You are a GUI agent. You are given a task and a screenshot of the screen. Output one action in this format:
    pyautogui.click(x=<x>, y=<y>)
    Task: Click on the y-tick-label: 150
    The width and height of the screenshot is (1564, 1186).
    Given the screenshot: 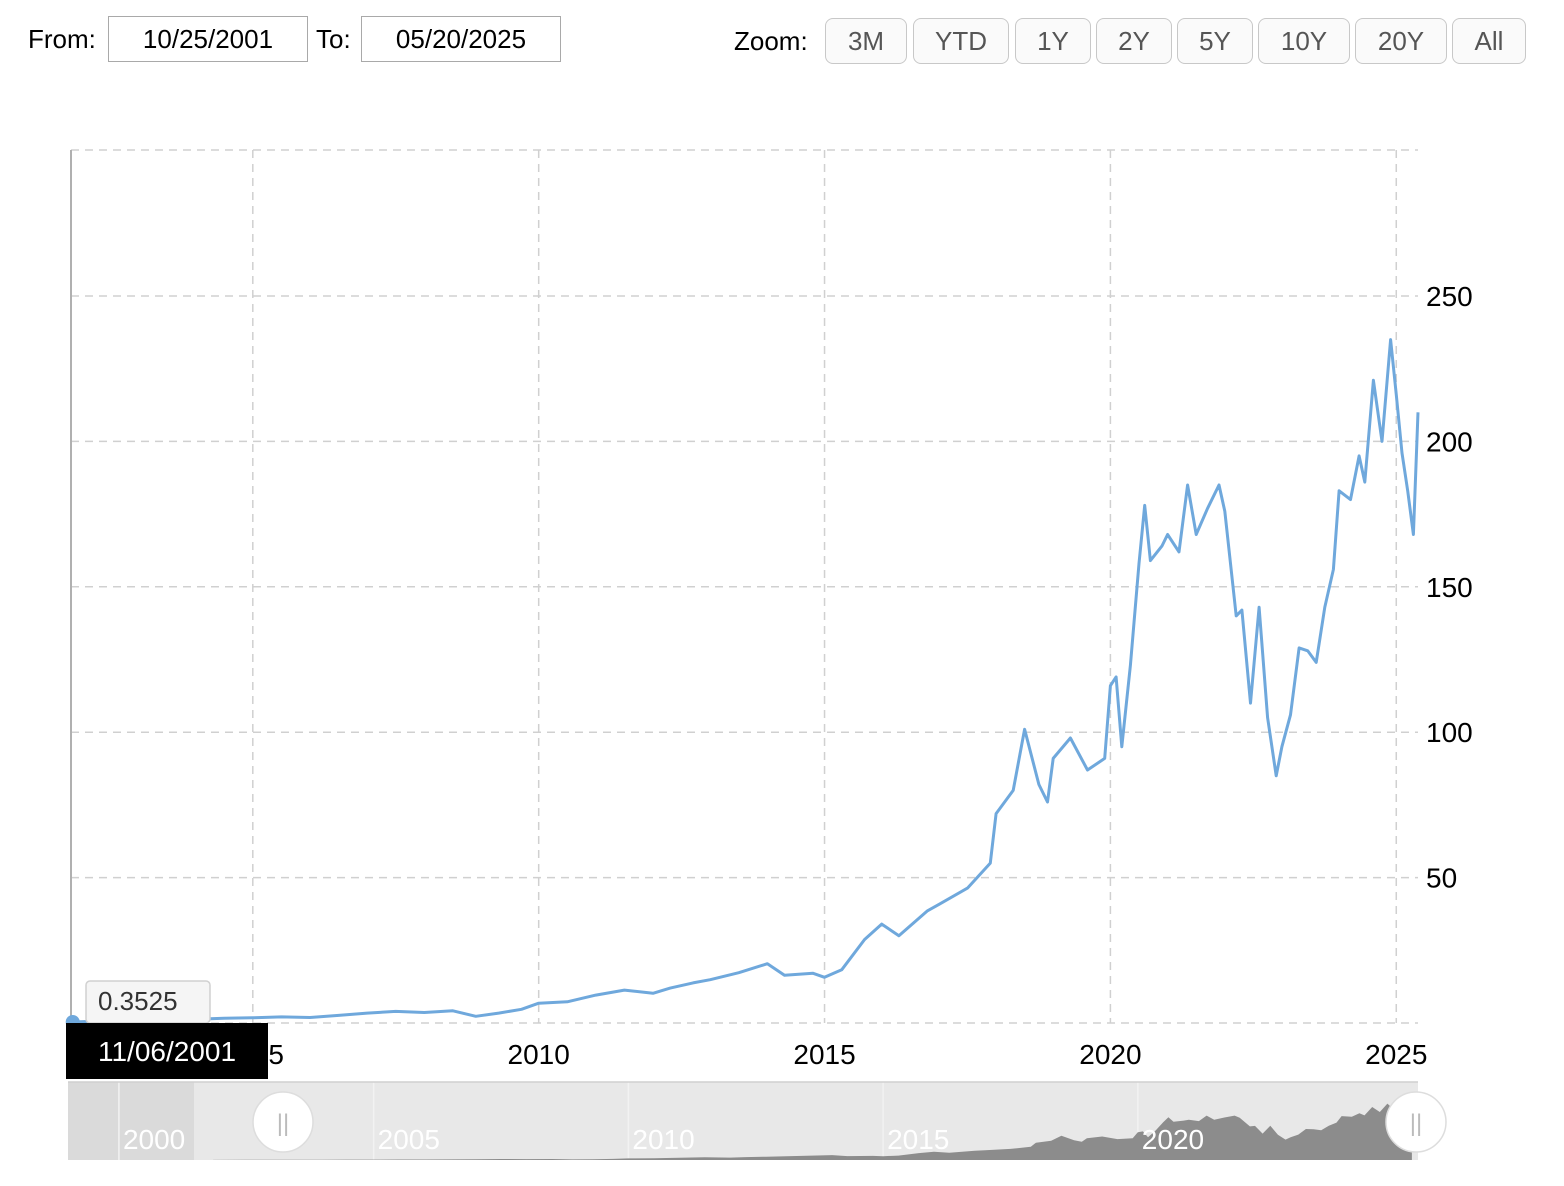 What is the action you would take?
    pyautogui.click(x=1449, y=587)
    